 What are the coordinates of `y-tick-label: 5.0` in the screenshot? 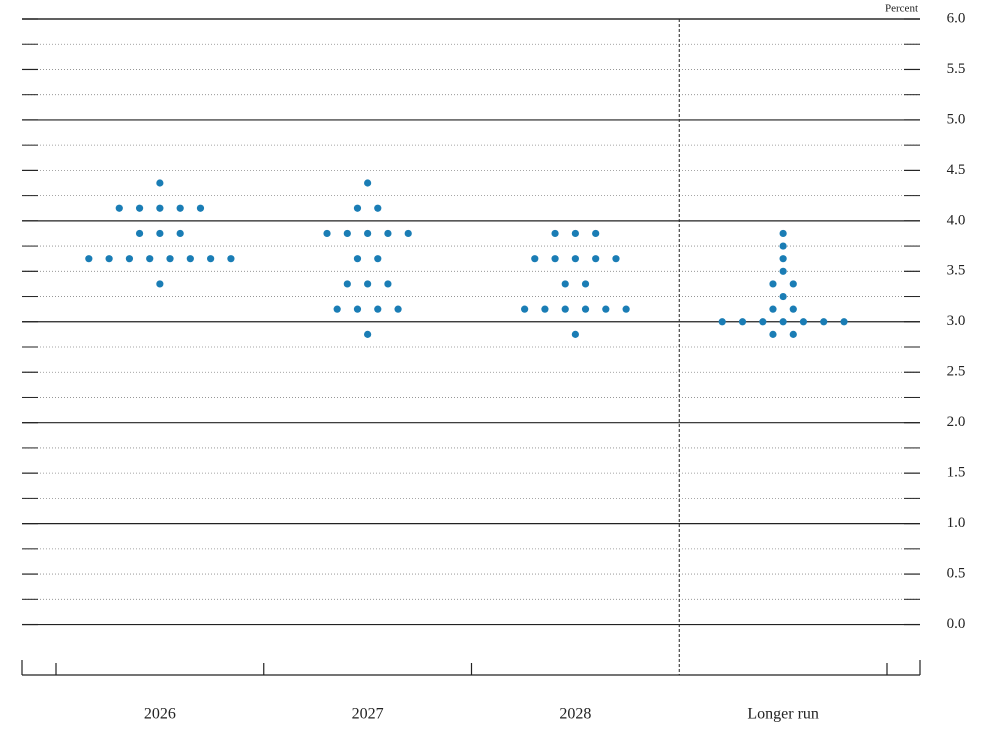 It's located at (956, 119).